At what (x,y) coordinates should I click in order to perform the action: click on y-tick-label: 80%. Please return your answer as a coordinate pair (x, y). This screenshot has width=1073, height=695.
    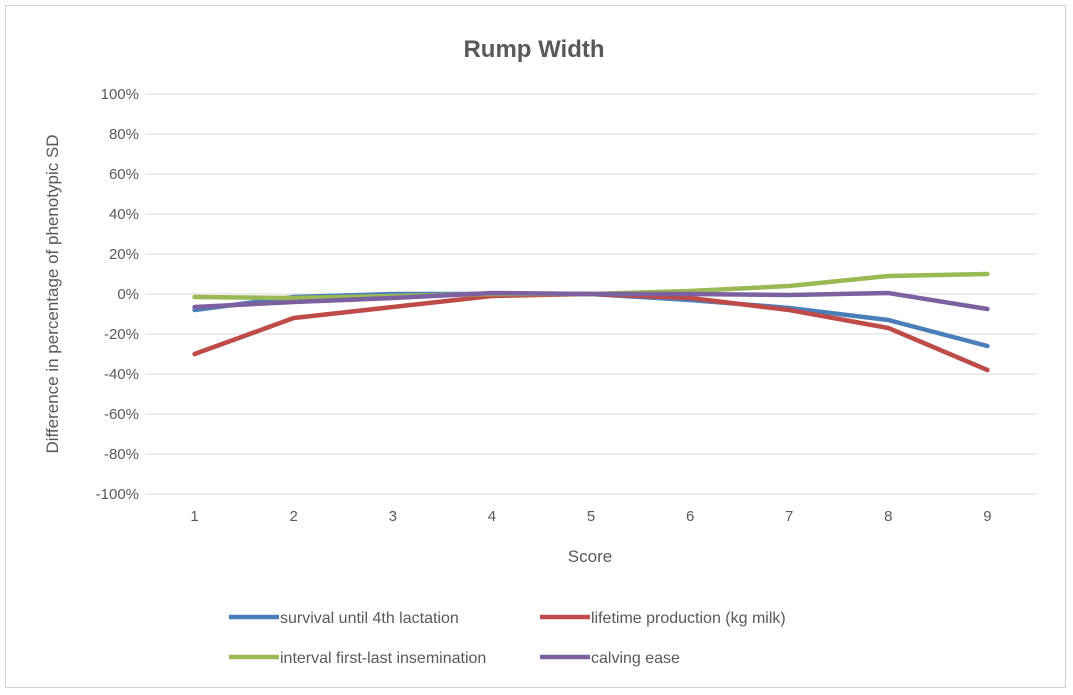
    Looking at the image, I should click on (124, 134).